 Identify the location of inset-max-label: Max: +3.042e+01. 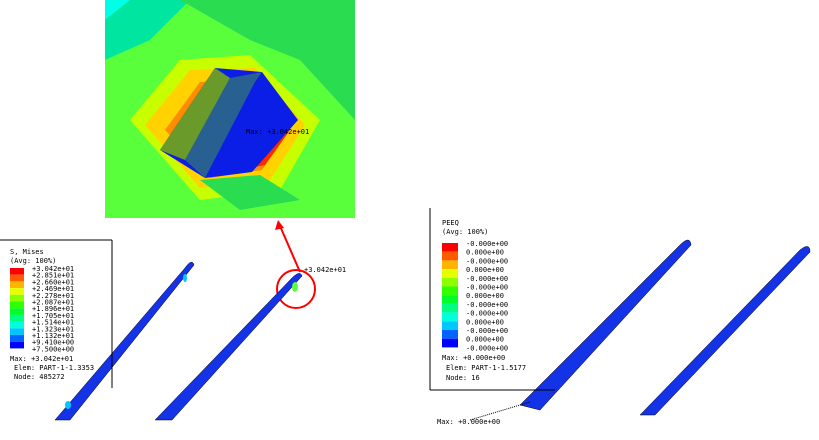
(277, 132).